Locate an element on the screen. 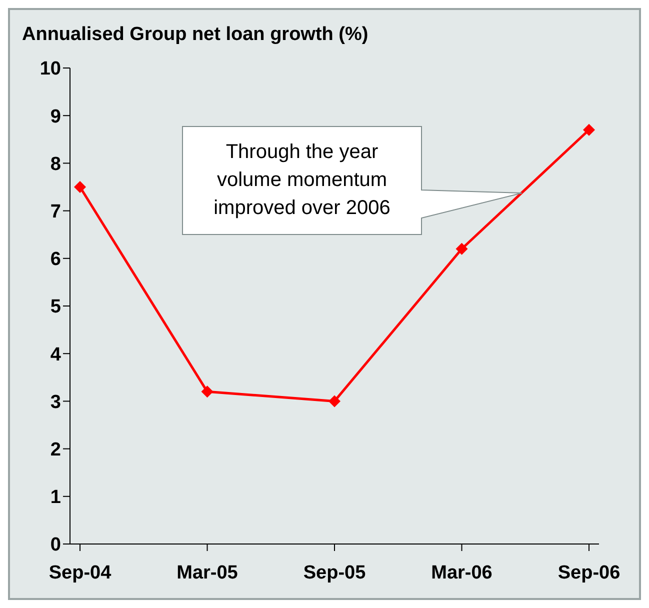 The image size is (649, 608). y-tick-label: 1 is located at coordinates (56, 497).